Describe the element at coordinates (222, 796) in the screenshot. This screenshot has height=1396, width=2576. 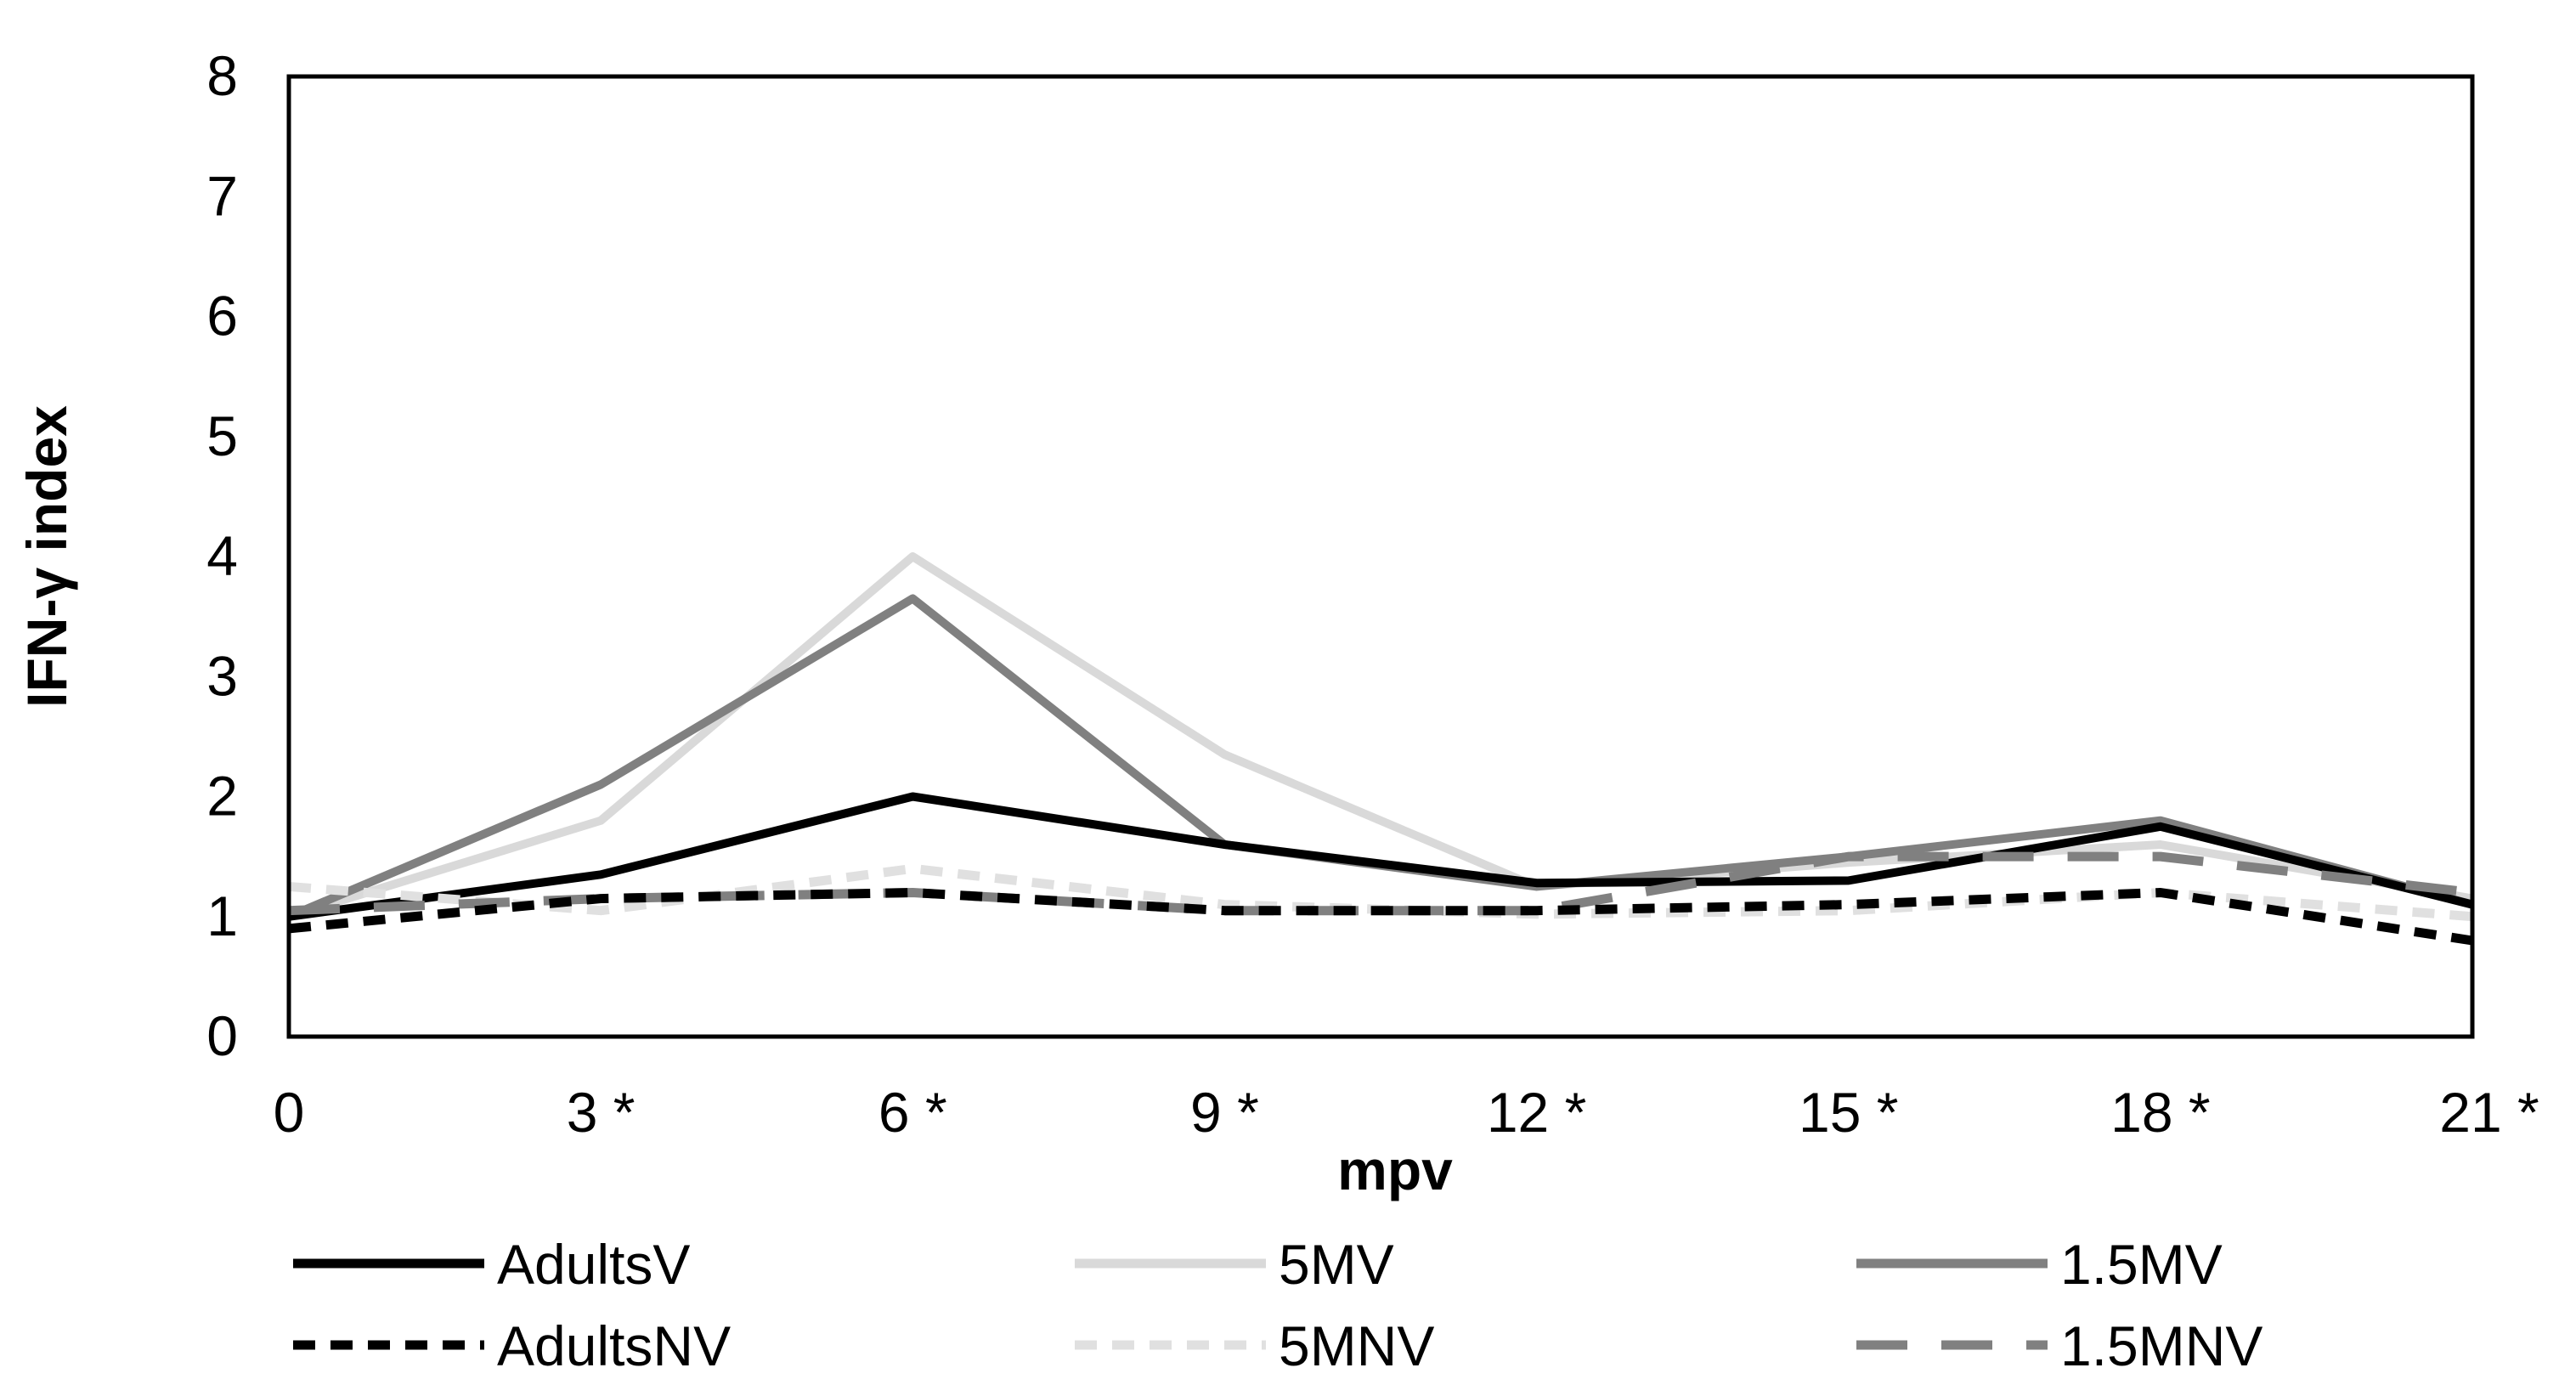
I see `y-tick-label: 2` at that location.